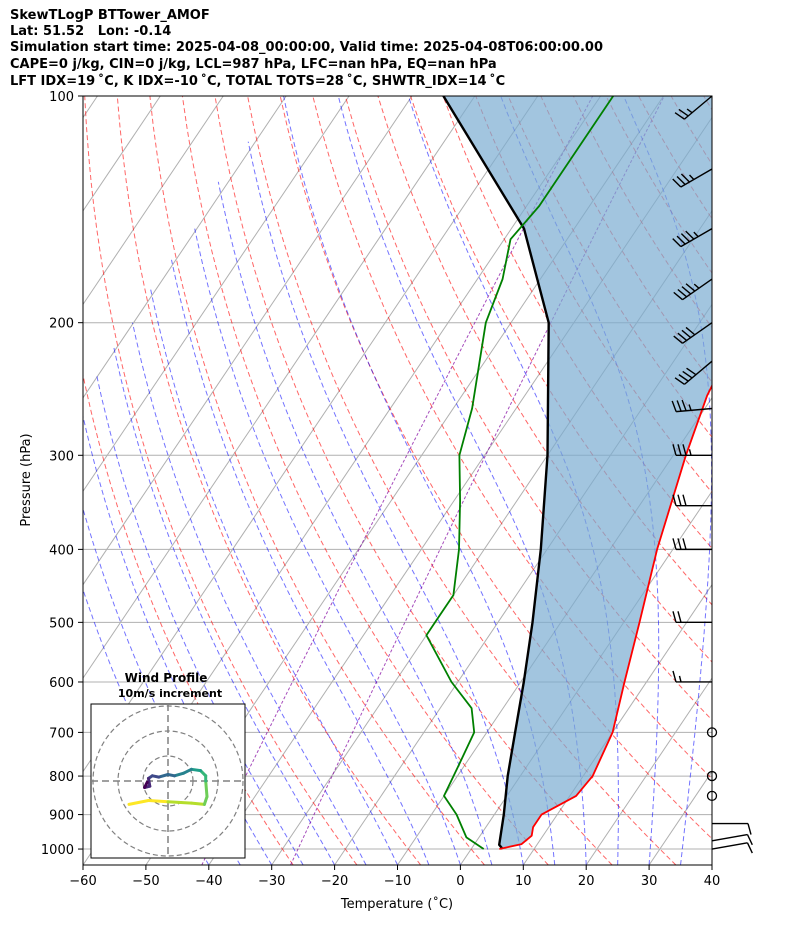 Image resolution: width=794 pixels, height=937 pixels. I want to click on temperature-line, so click(605, 616).